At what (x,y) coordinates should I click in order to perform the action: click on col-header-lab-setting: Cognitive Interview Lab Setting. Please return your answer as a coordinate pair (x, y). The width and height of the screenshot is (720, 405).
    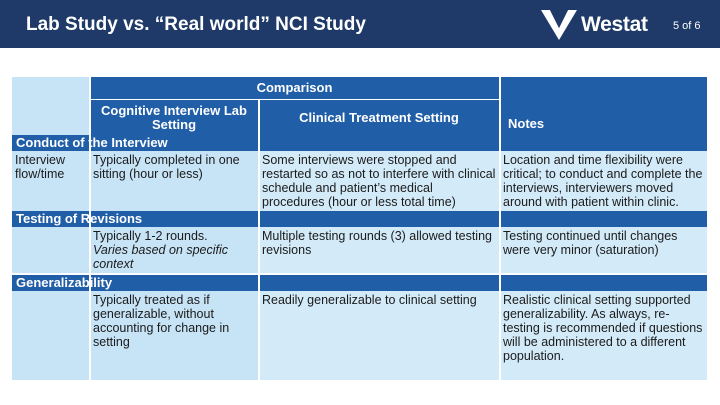
    Looking at the image, I should click on (174, 117).